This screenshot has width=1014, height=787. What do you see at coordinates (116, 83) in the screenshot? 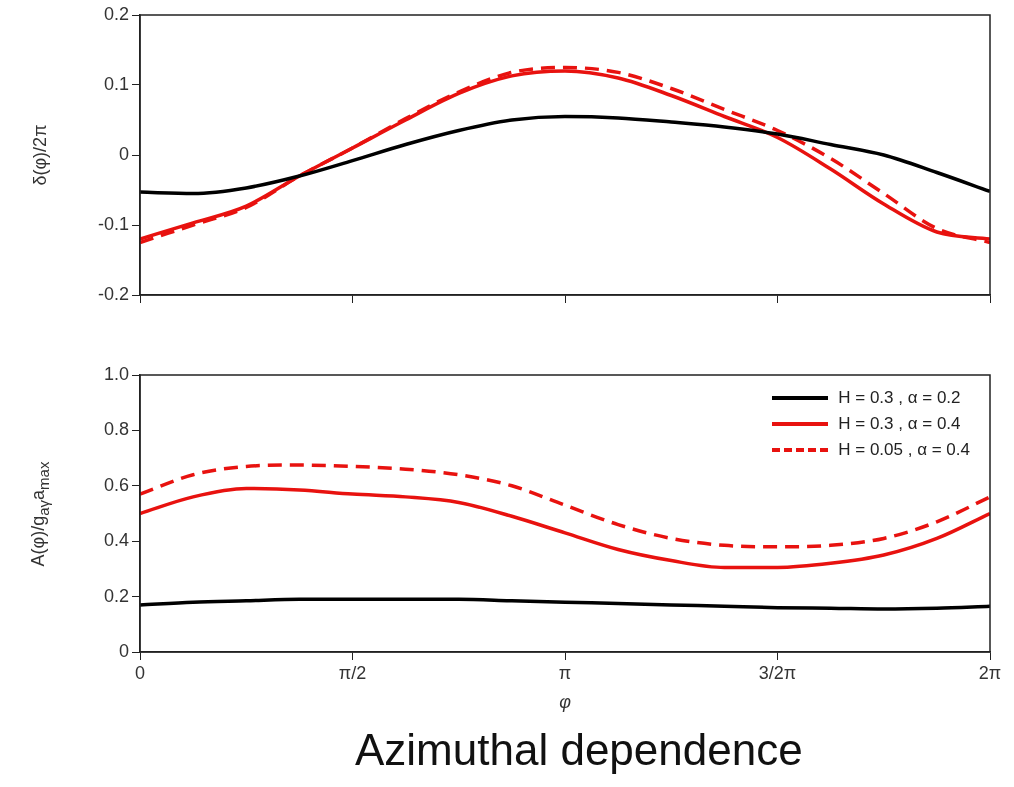
I see `y-tick-label: 0.1` at bounding box center [116, 83].